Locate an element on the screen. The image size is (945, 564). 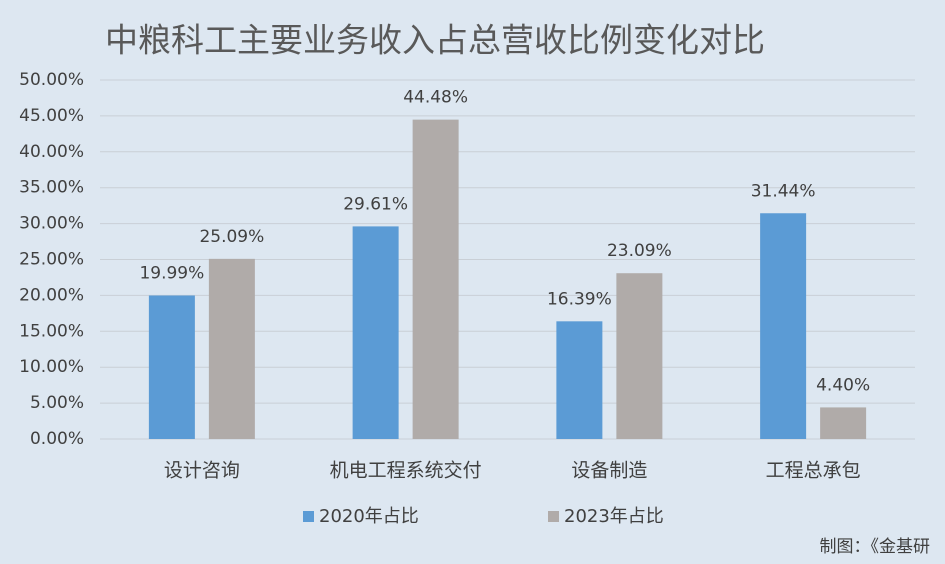
x-tick-label: 工程总承包 is located at coordinates (813, 471).